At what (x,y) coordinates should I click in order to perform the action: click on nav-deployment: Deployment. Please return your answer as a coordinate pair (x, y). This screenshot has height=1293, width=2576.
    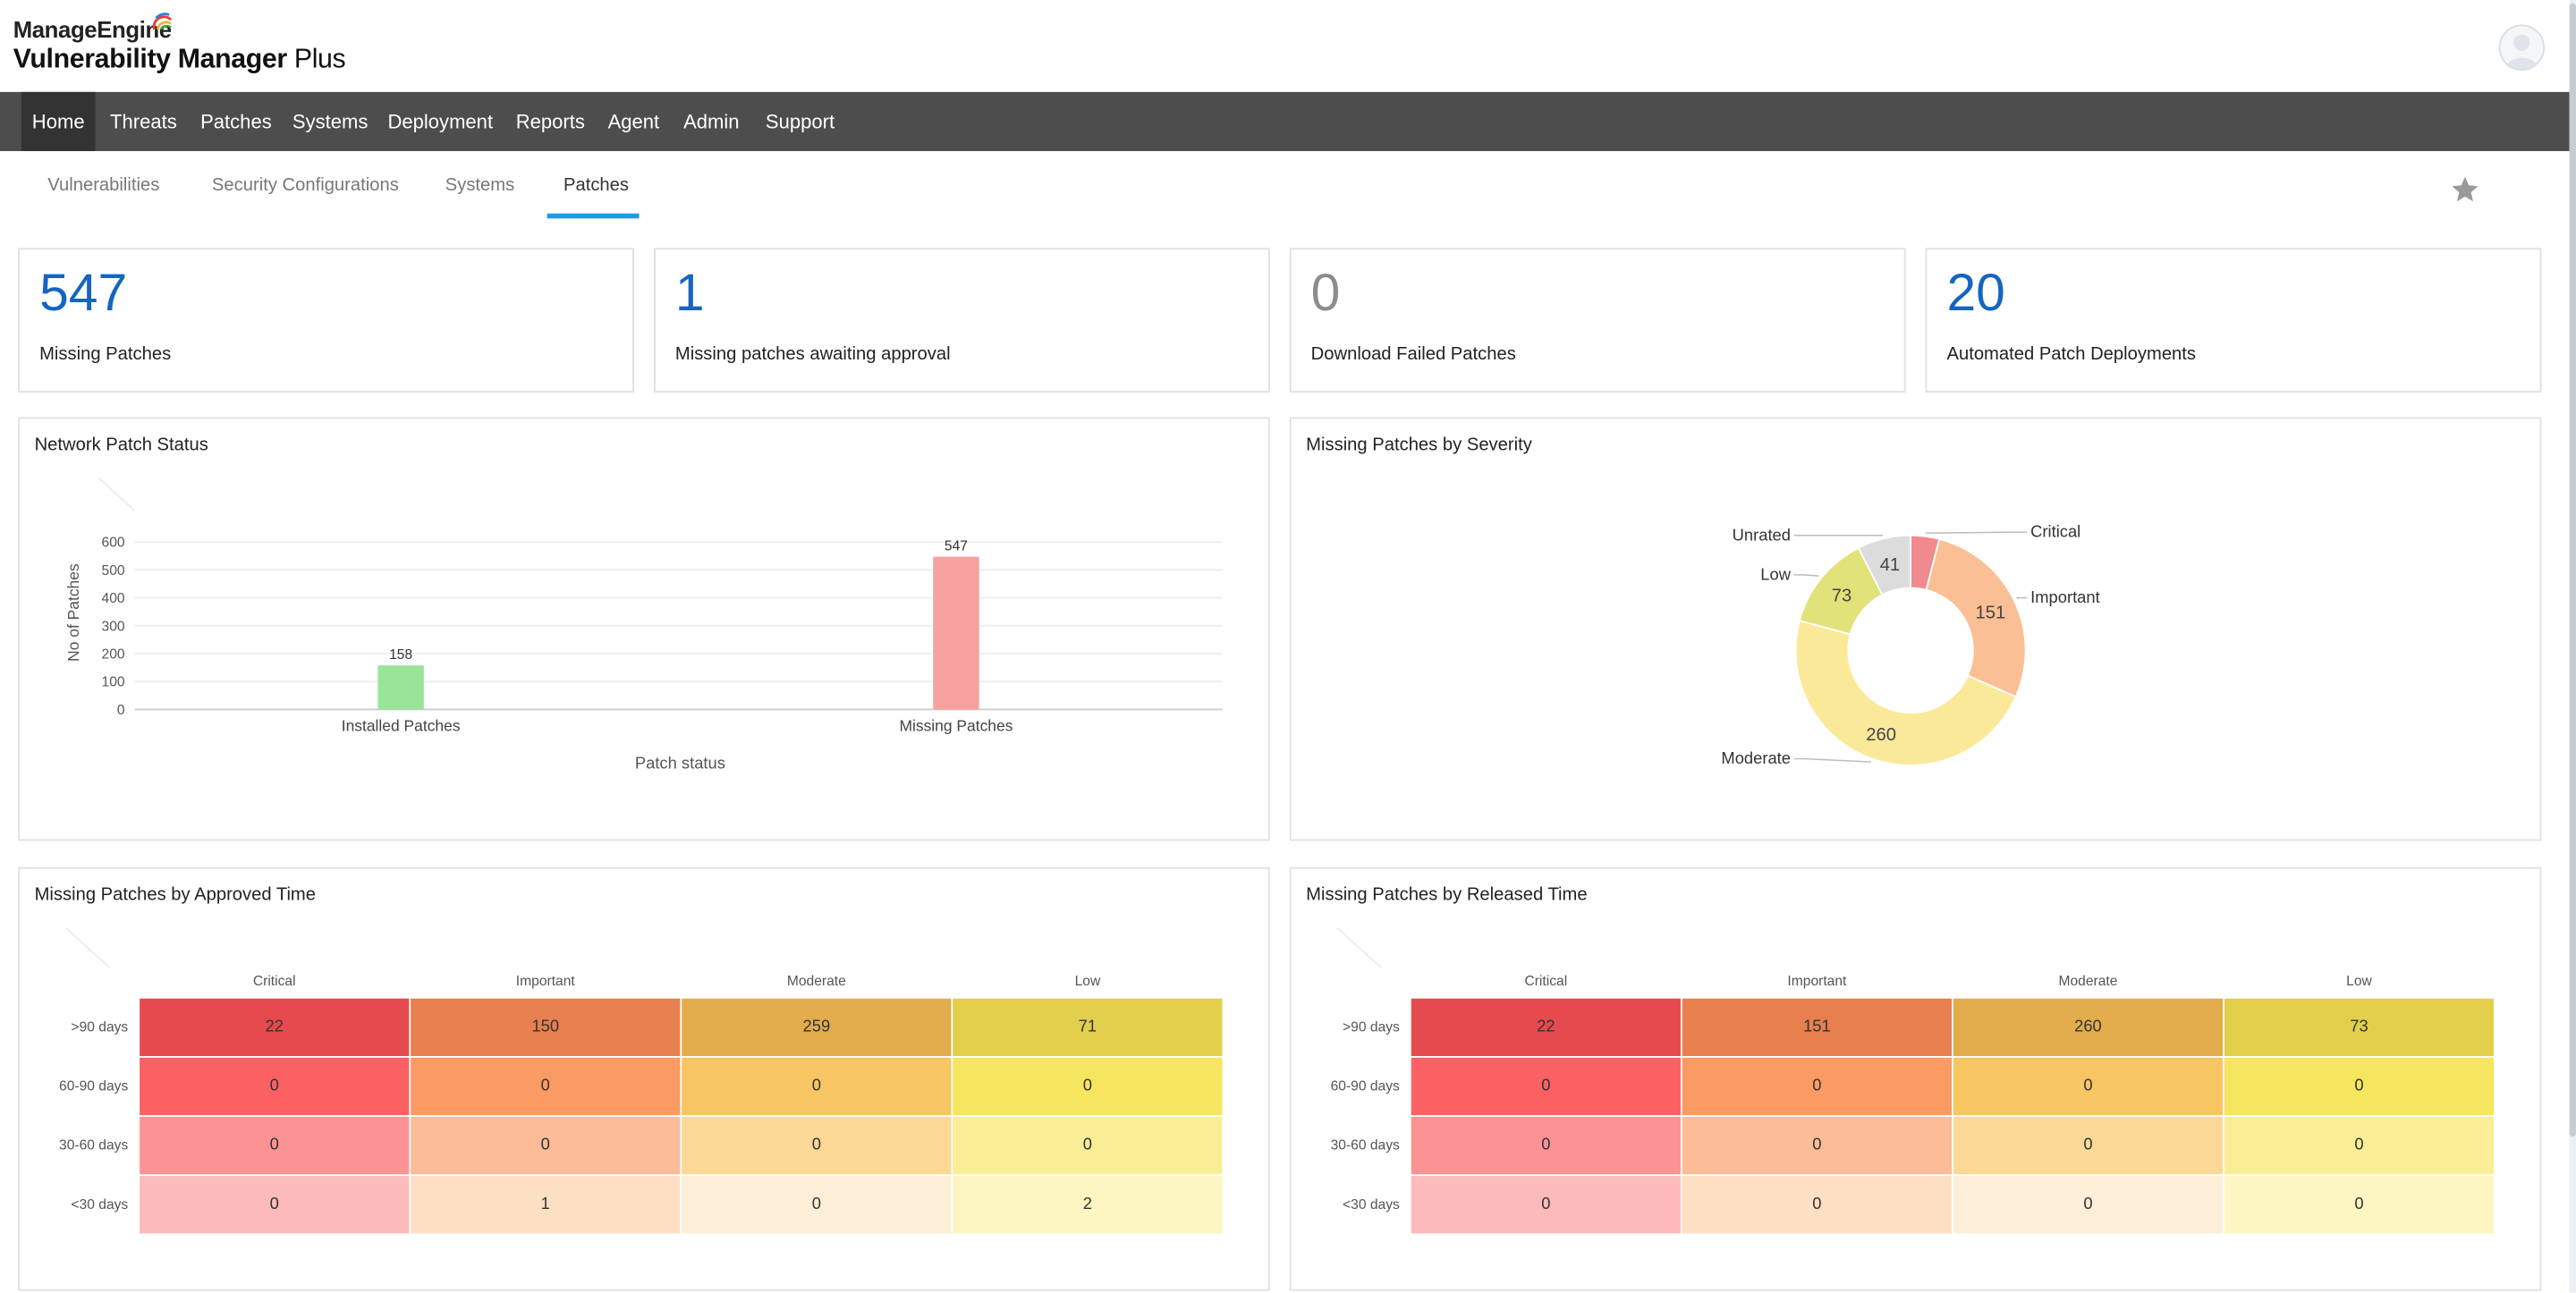
    Looking at the image, I should click on (440, 122).